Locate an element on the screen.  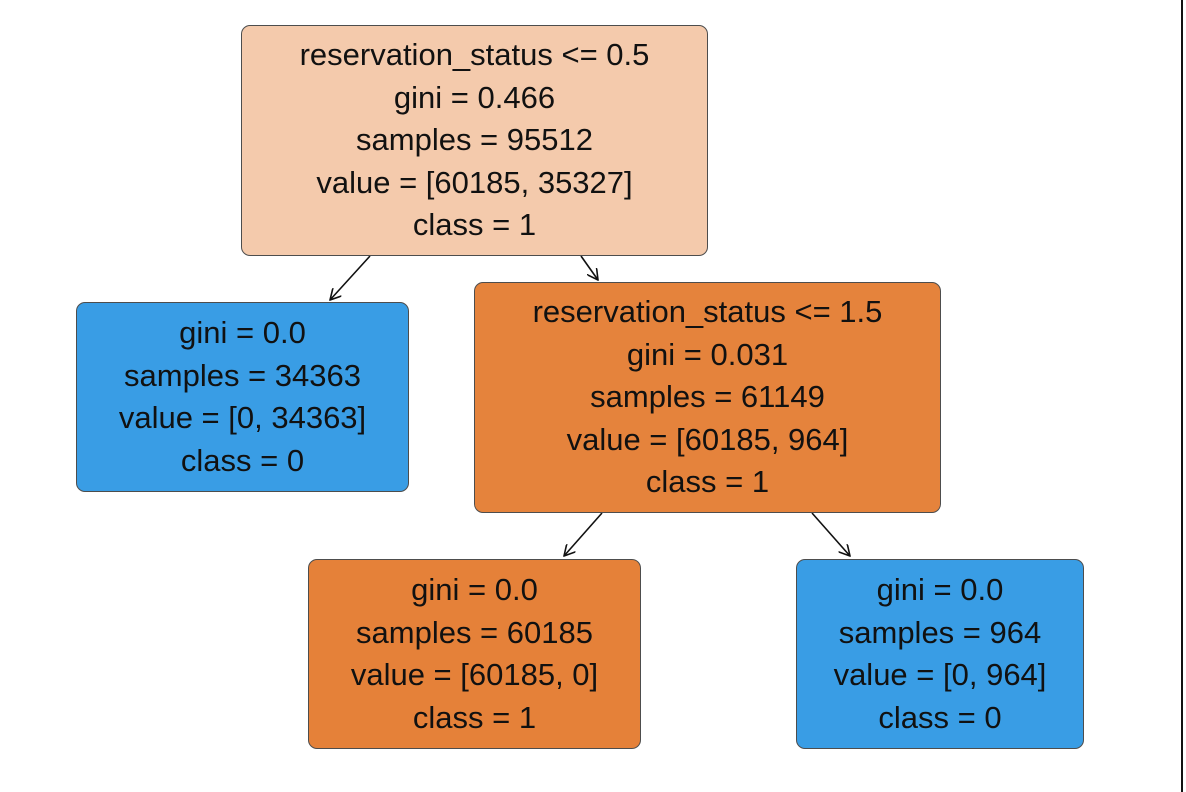
node-samples: samples = 34363 is located at coordinates (242, 375).